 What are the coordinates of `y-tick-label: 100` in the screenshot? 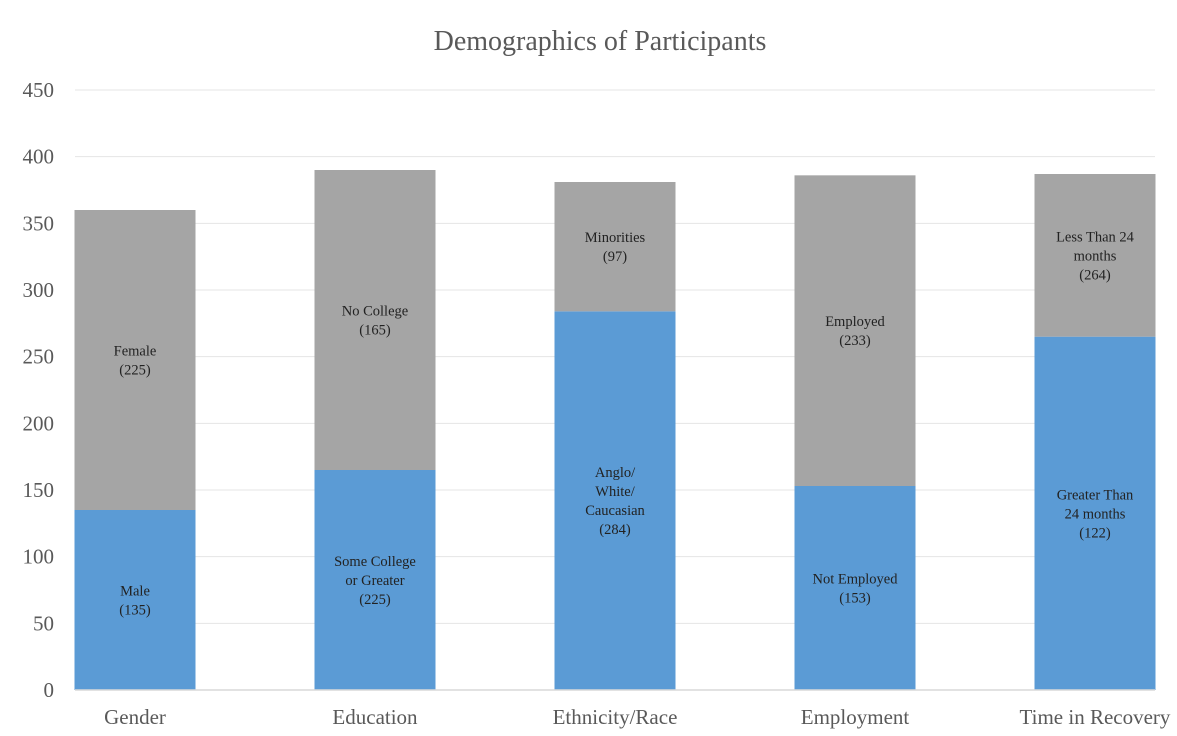 It's located at (39, 557).